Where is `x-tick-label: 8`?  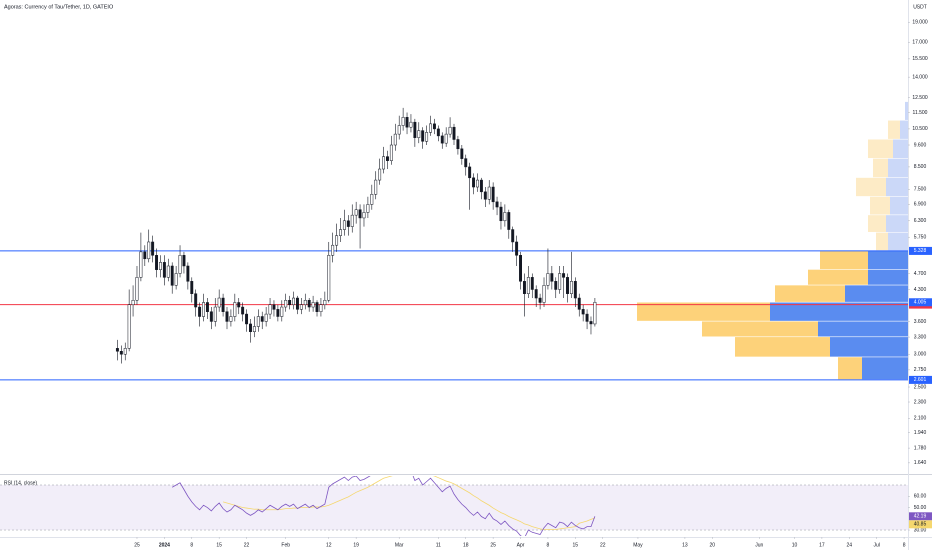 x-tick-label: 8 is located at coordinates (191, 545).